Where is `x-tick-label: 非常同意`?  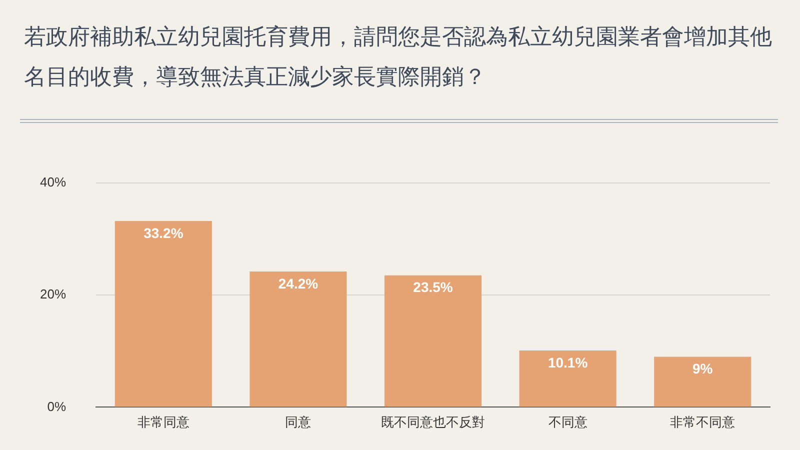 x-tick-label: 非常同意 is located at coordinates (163, 422).